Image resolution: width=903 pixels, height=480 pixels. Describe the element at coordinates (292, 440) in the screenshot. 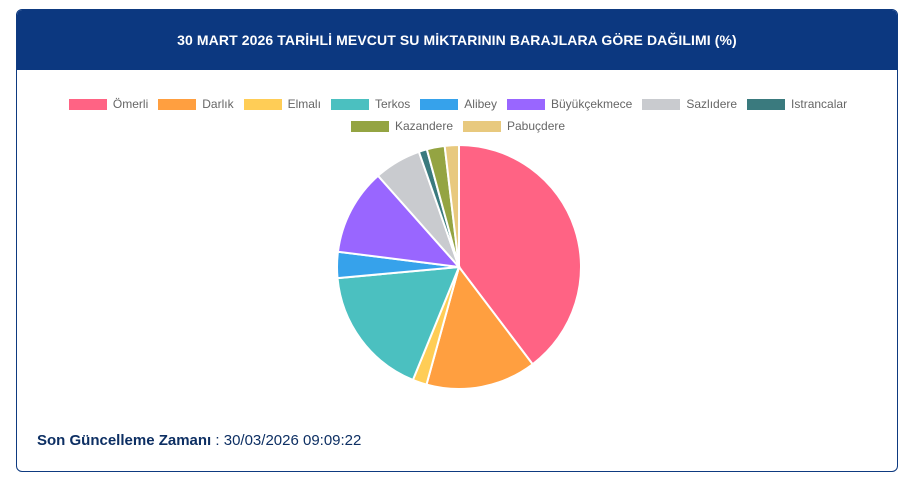

I see `last-update-timestamp: 30/03/2026 09:09:22` at that location.